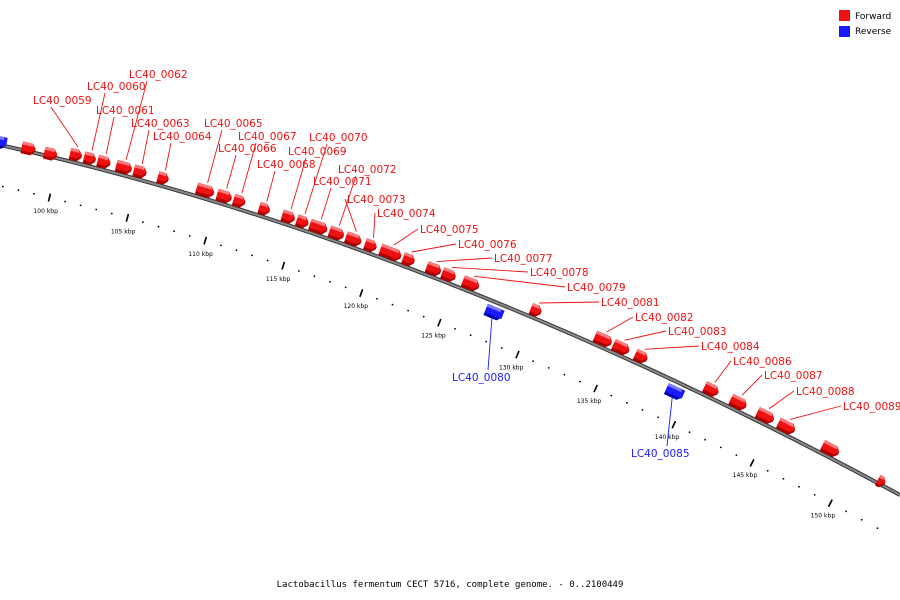 Image resolution: width=900 pixels, height=600 pixels. What do you see at coordinates (367, 170) in the screenshot?
I see `gene-label-lc40_0072: LC40_0072` at bounding box center [367, 170].